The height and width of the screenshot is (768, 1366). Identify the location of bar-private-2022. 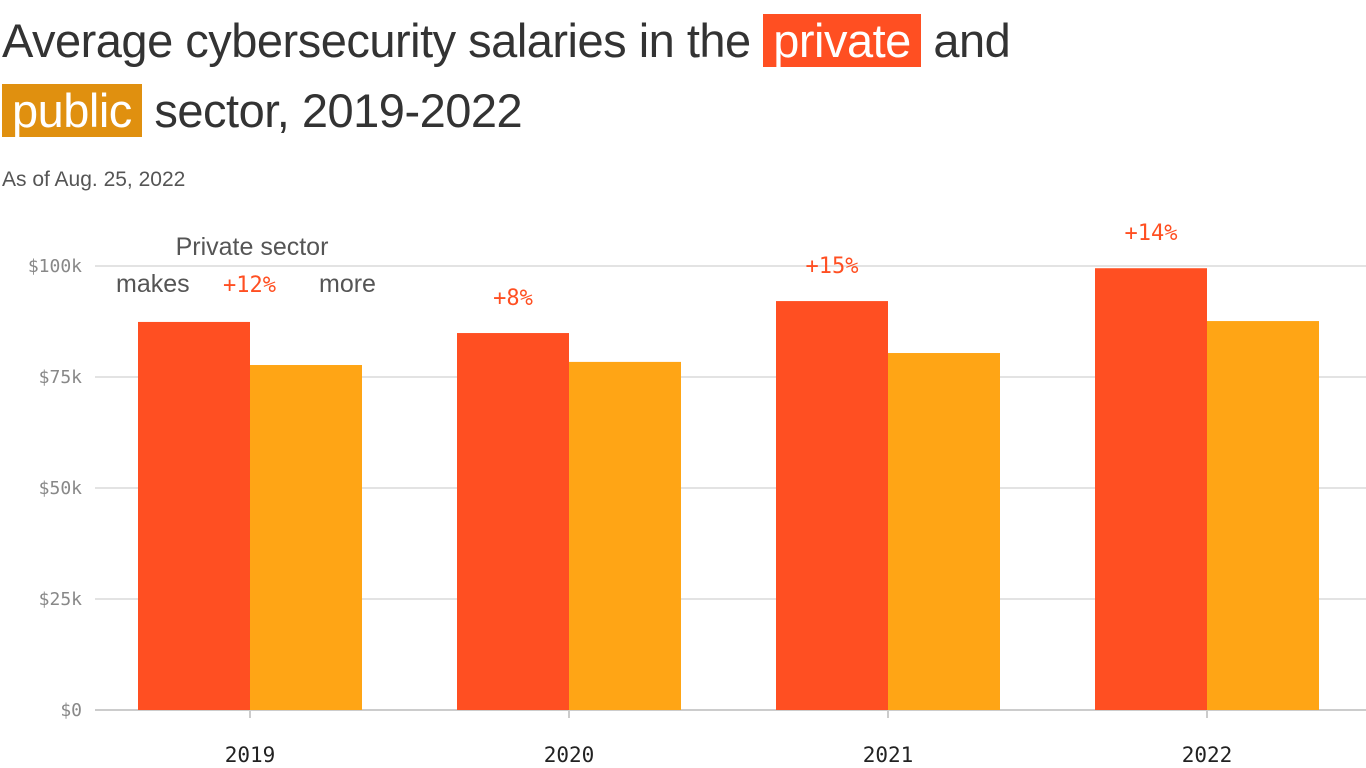
(1151, 489).